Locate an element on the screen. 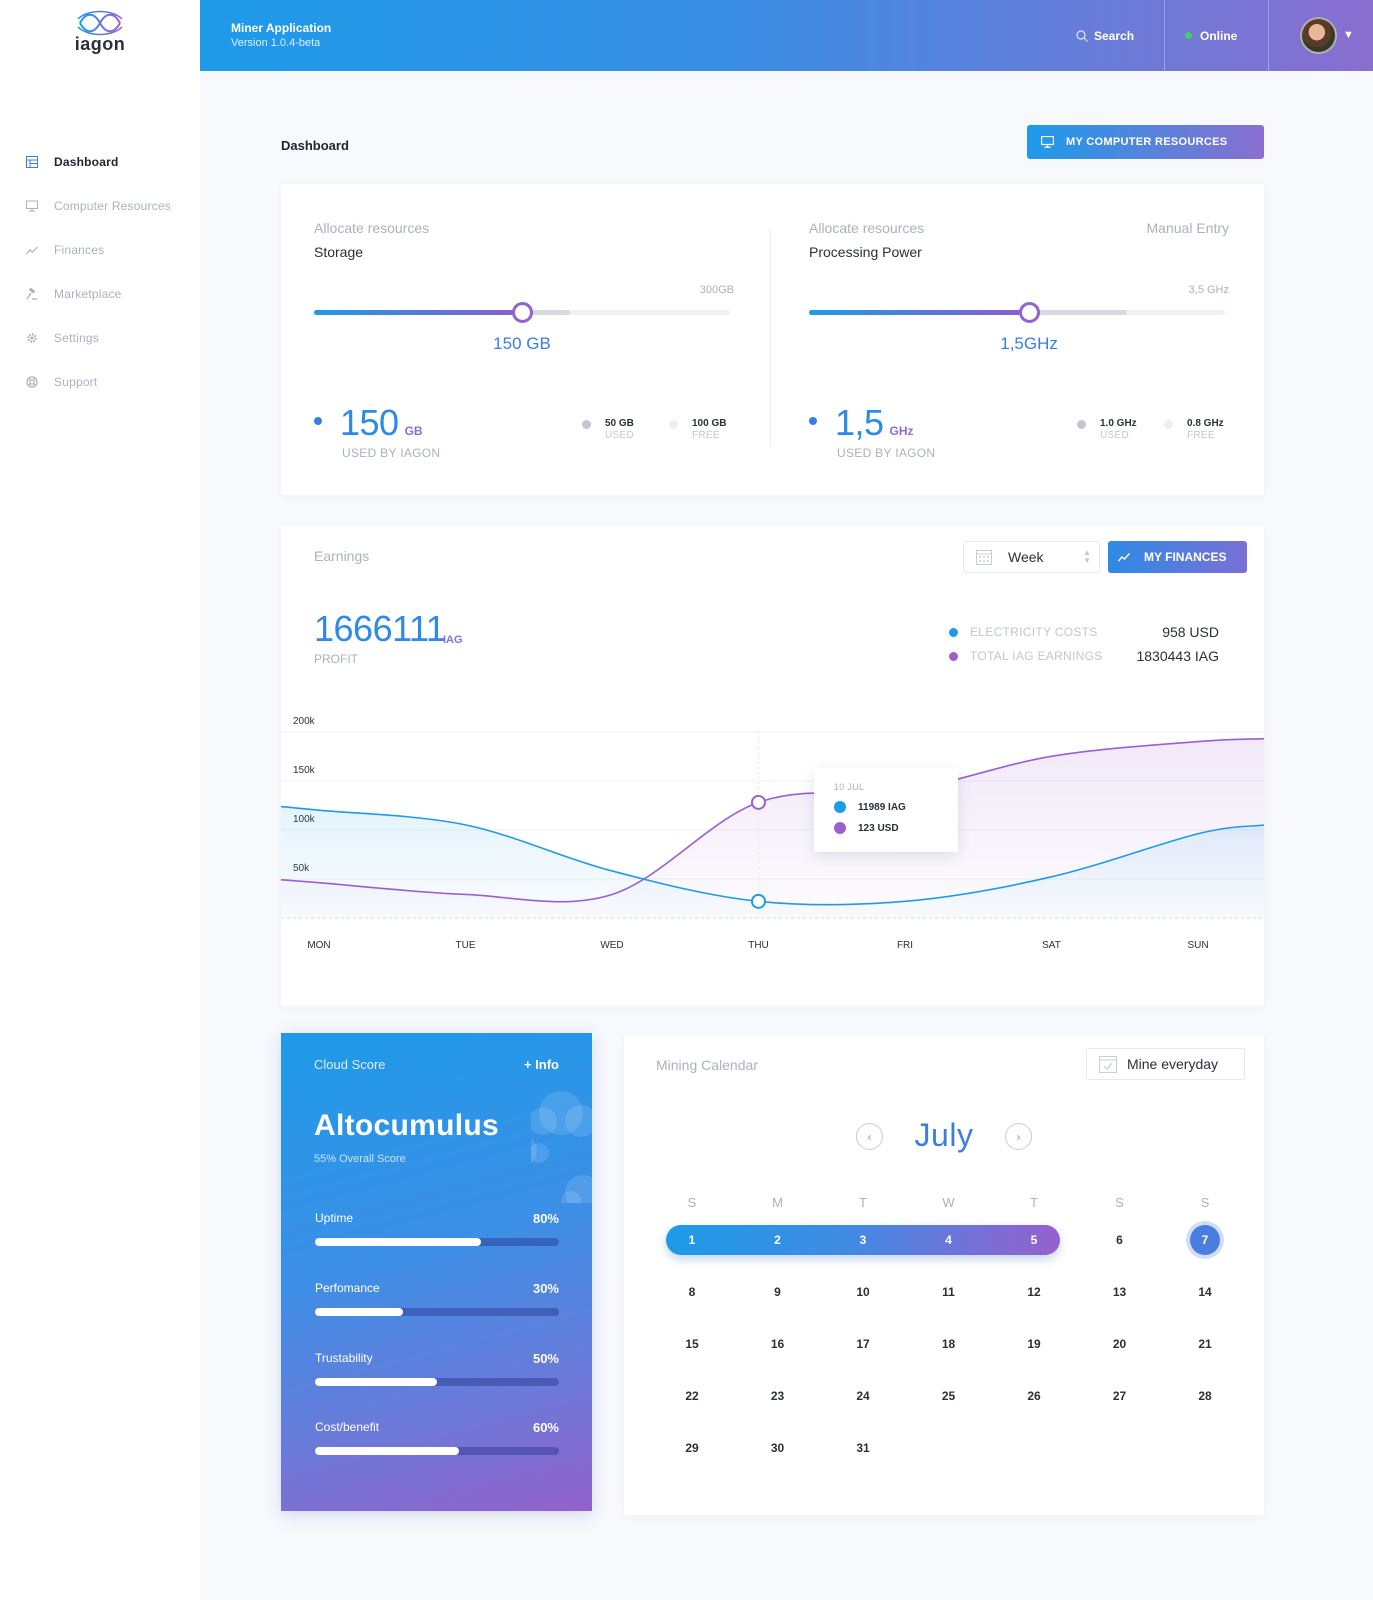 The image size is (1373, 1600). metric-uptime: Uptime 80% is located at coordinates (437, 1228).